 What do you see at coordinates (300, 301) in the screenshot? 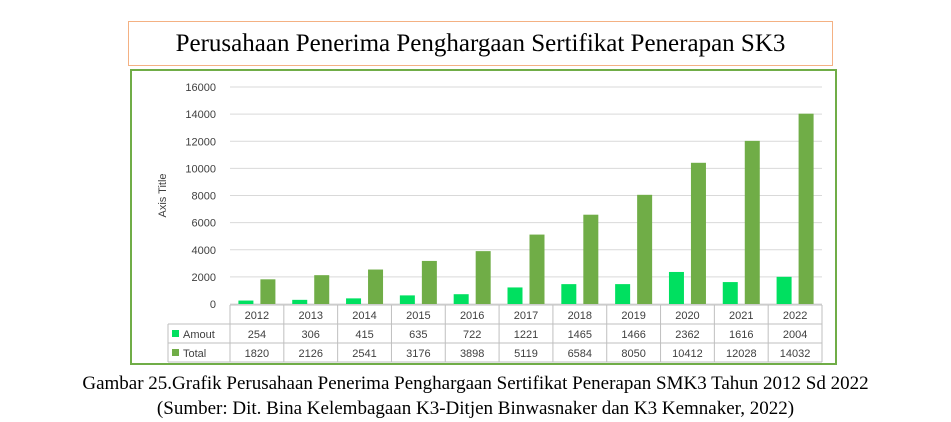
I see `bar-amout-2013` at bounding box center [300, 301].